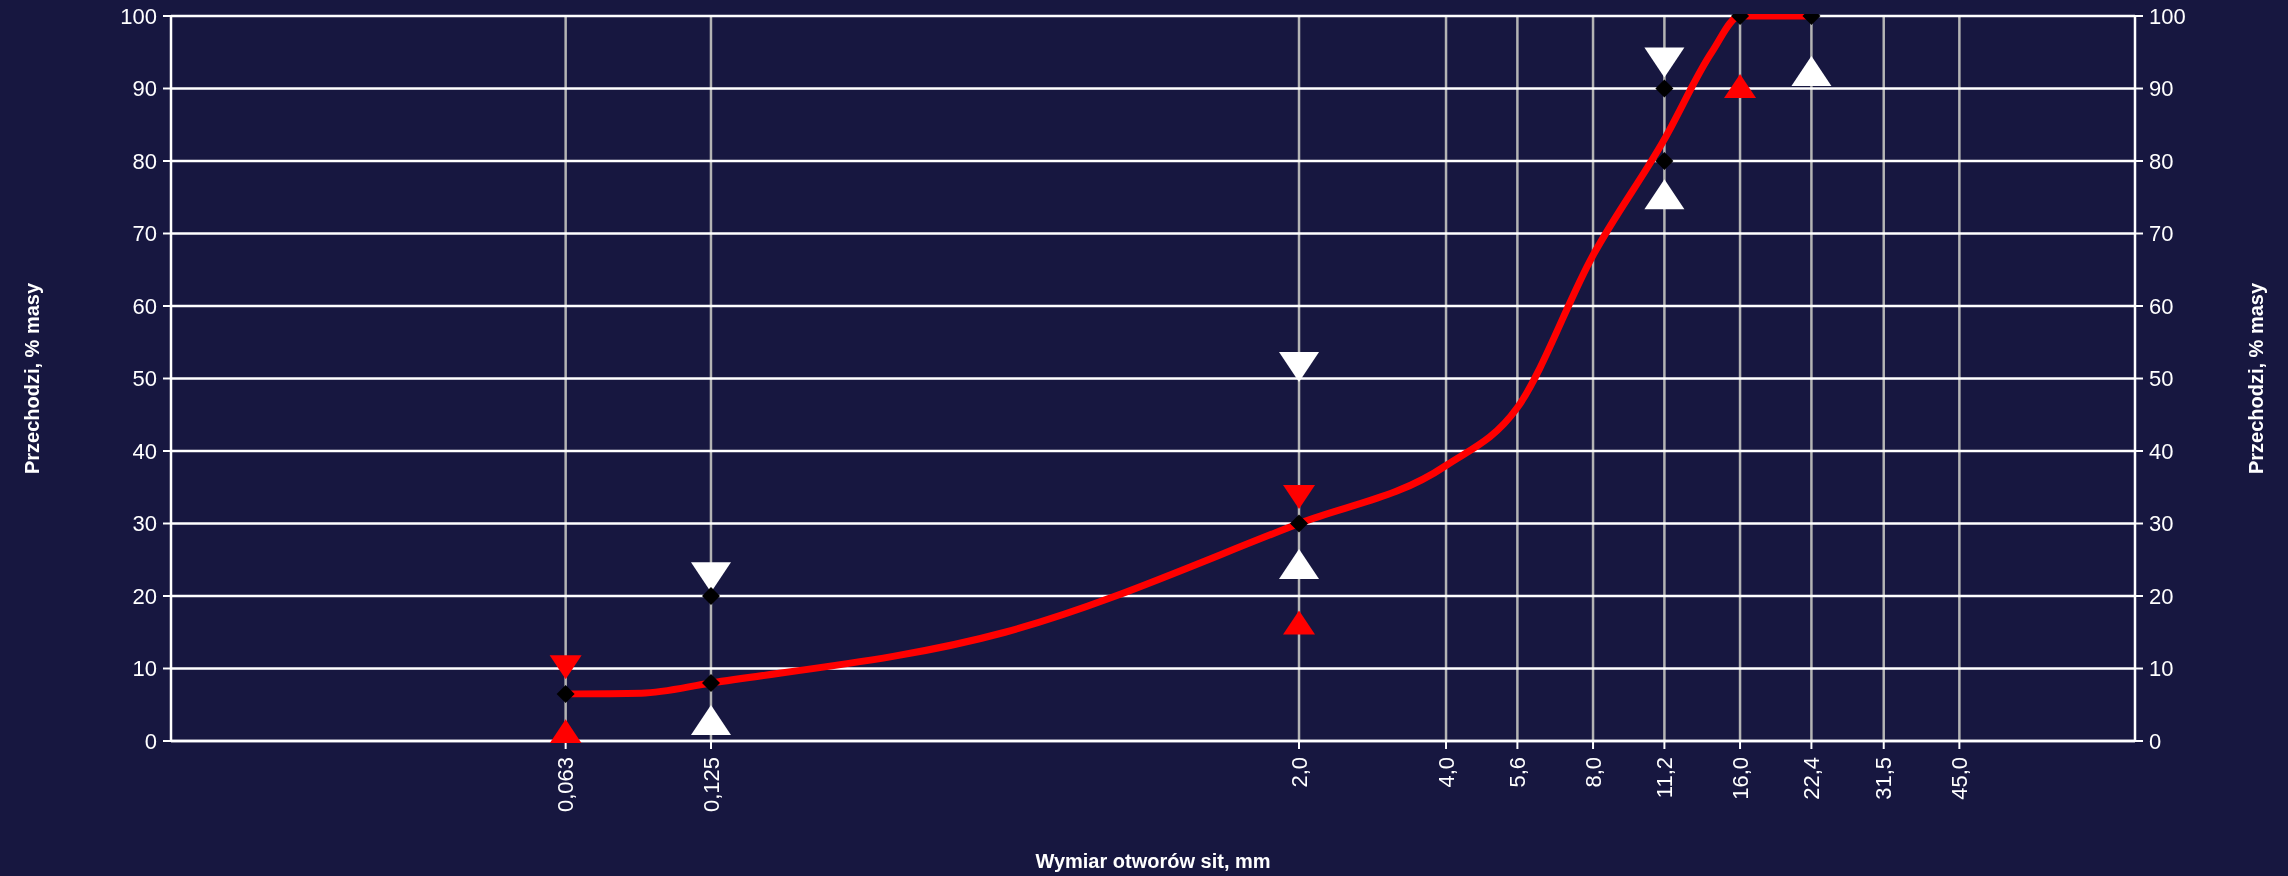 The height and width of the screenshot is (876, 2288). What do you see at coordinates (711, 785) in the screenshot?
I see `x-tick-label: 0,125` at bounding box center [711, 785].